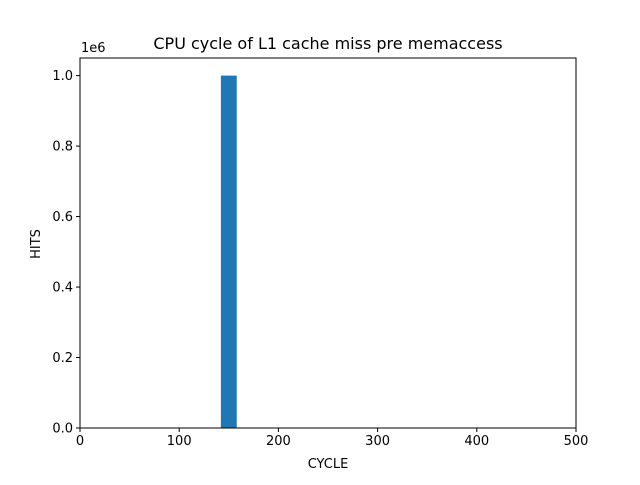  I want to click on y-axis-label: HITS, so click(36, 244).